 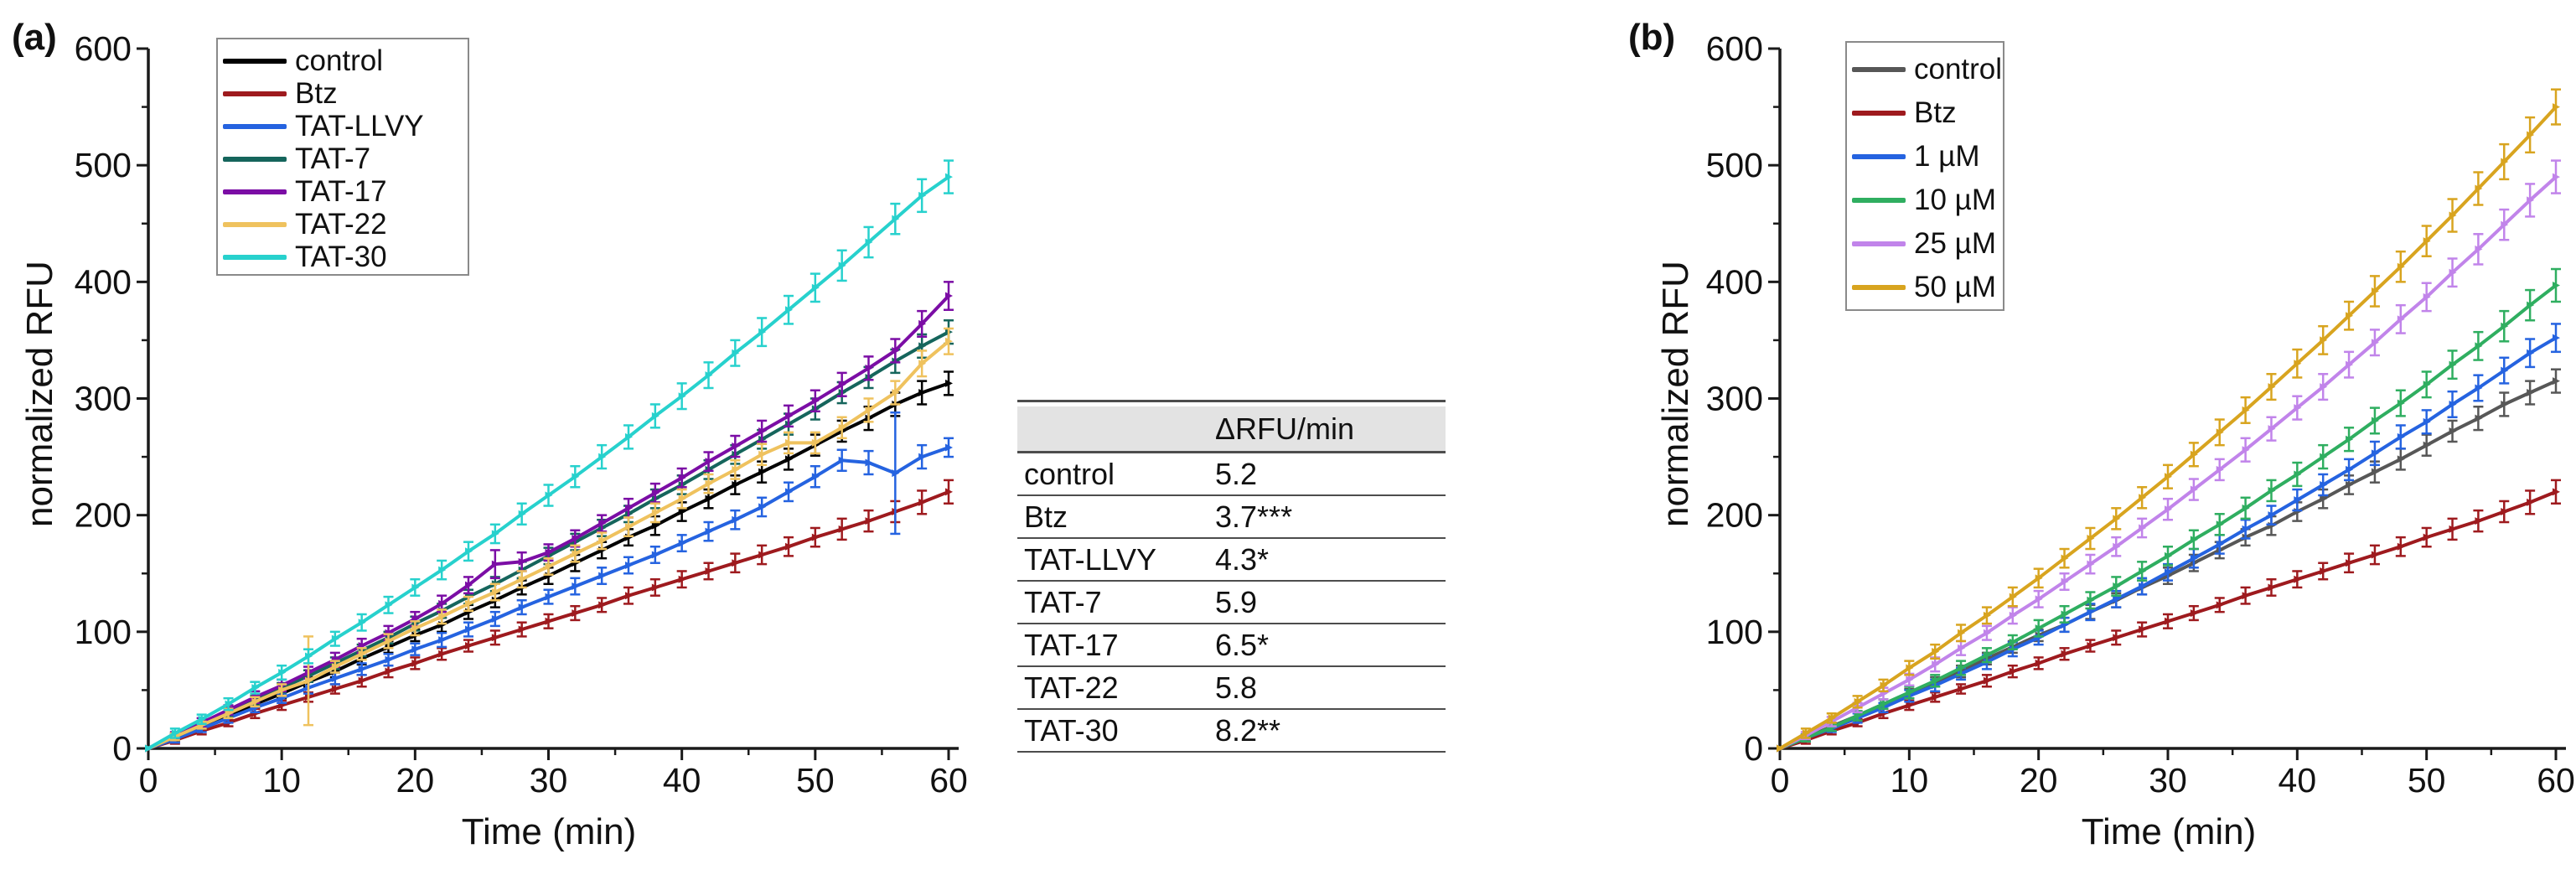 What do you see at coordinates (1071, 644) in the screenshot?
I see `row-label: TAT-17` at bounding box center [1071, 644].